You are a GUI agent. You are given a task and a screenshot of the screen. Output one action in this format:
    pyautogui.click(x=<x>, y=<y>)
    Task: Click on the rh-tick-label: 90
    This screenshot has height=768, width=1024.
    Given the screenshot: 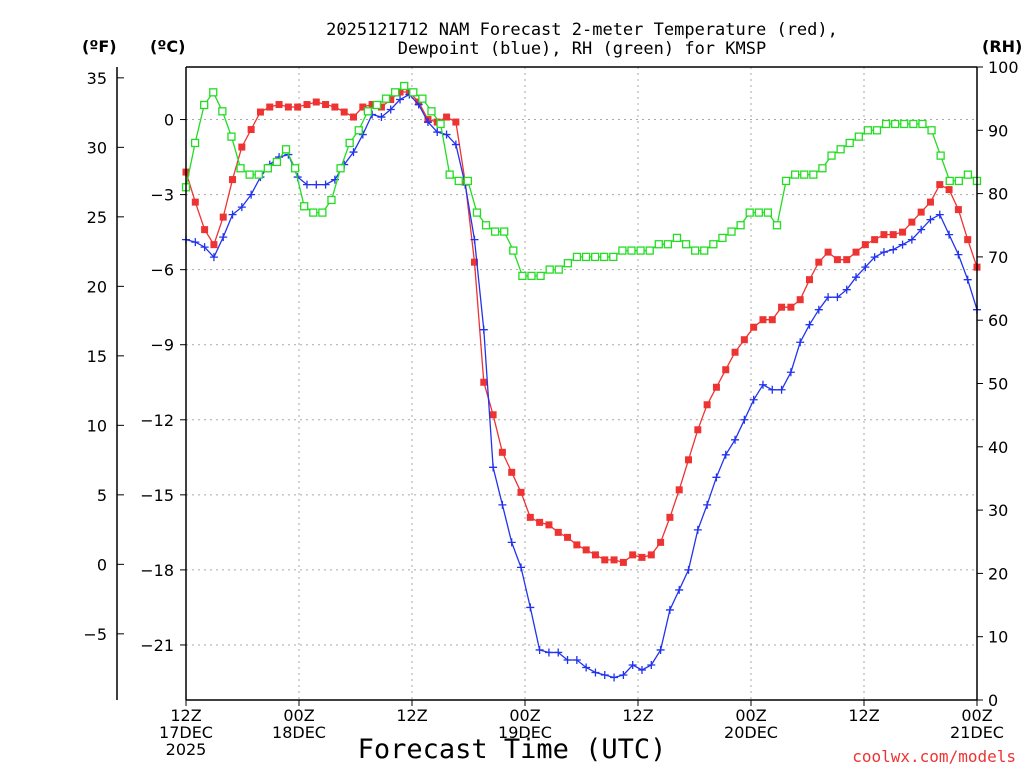 What is the action you would take?
    pyautogui.click(x=998, y=130)
    